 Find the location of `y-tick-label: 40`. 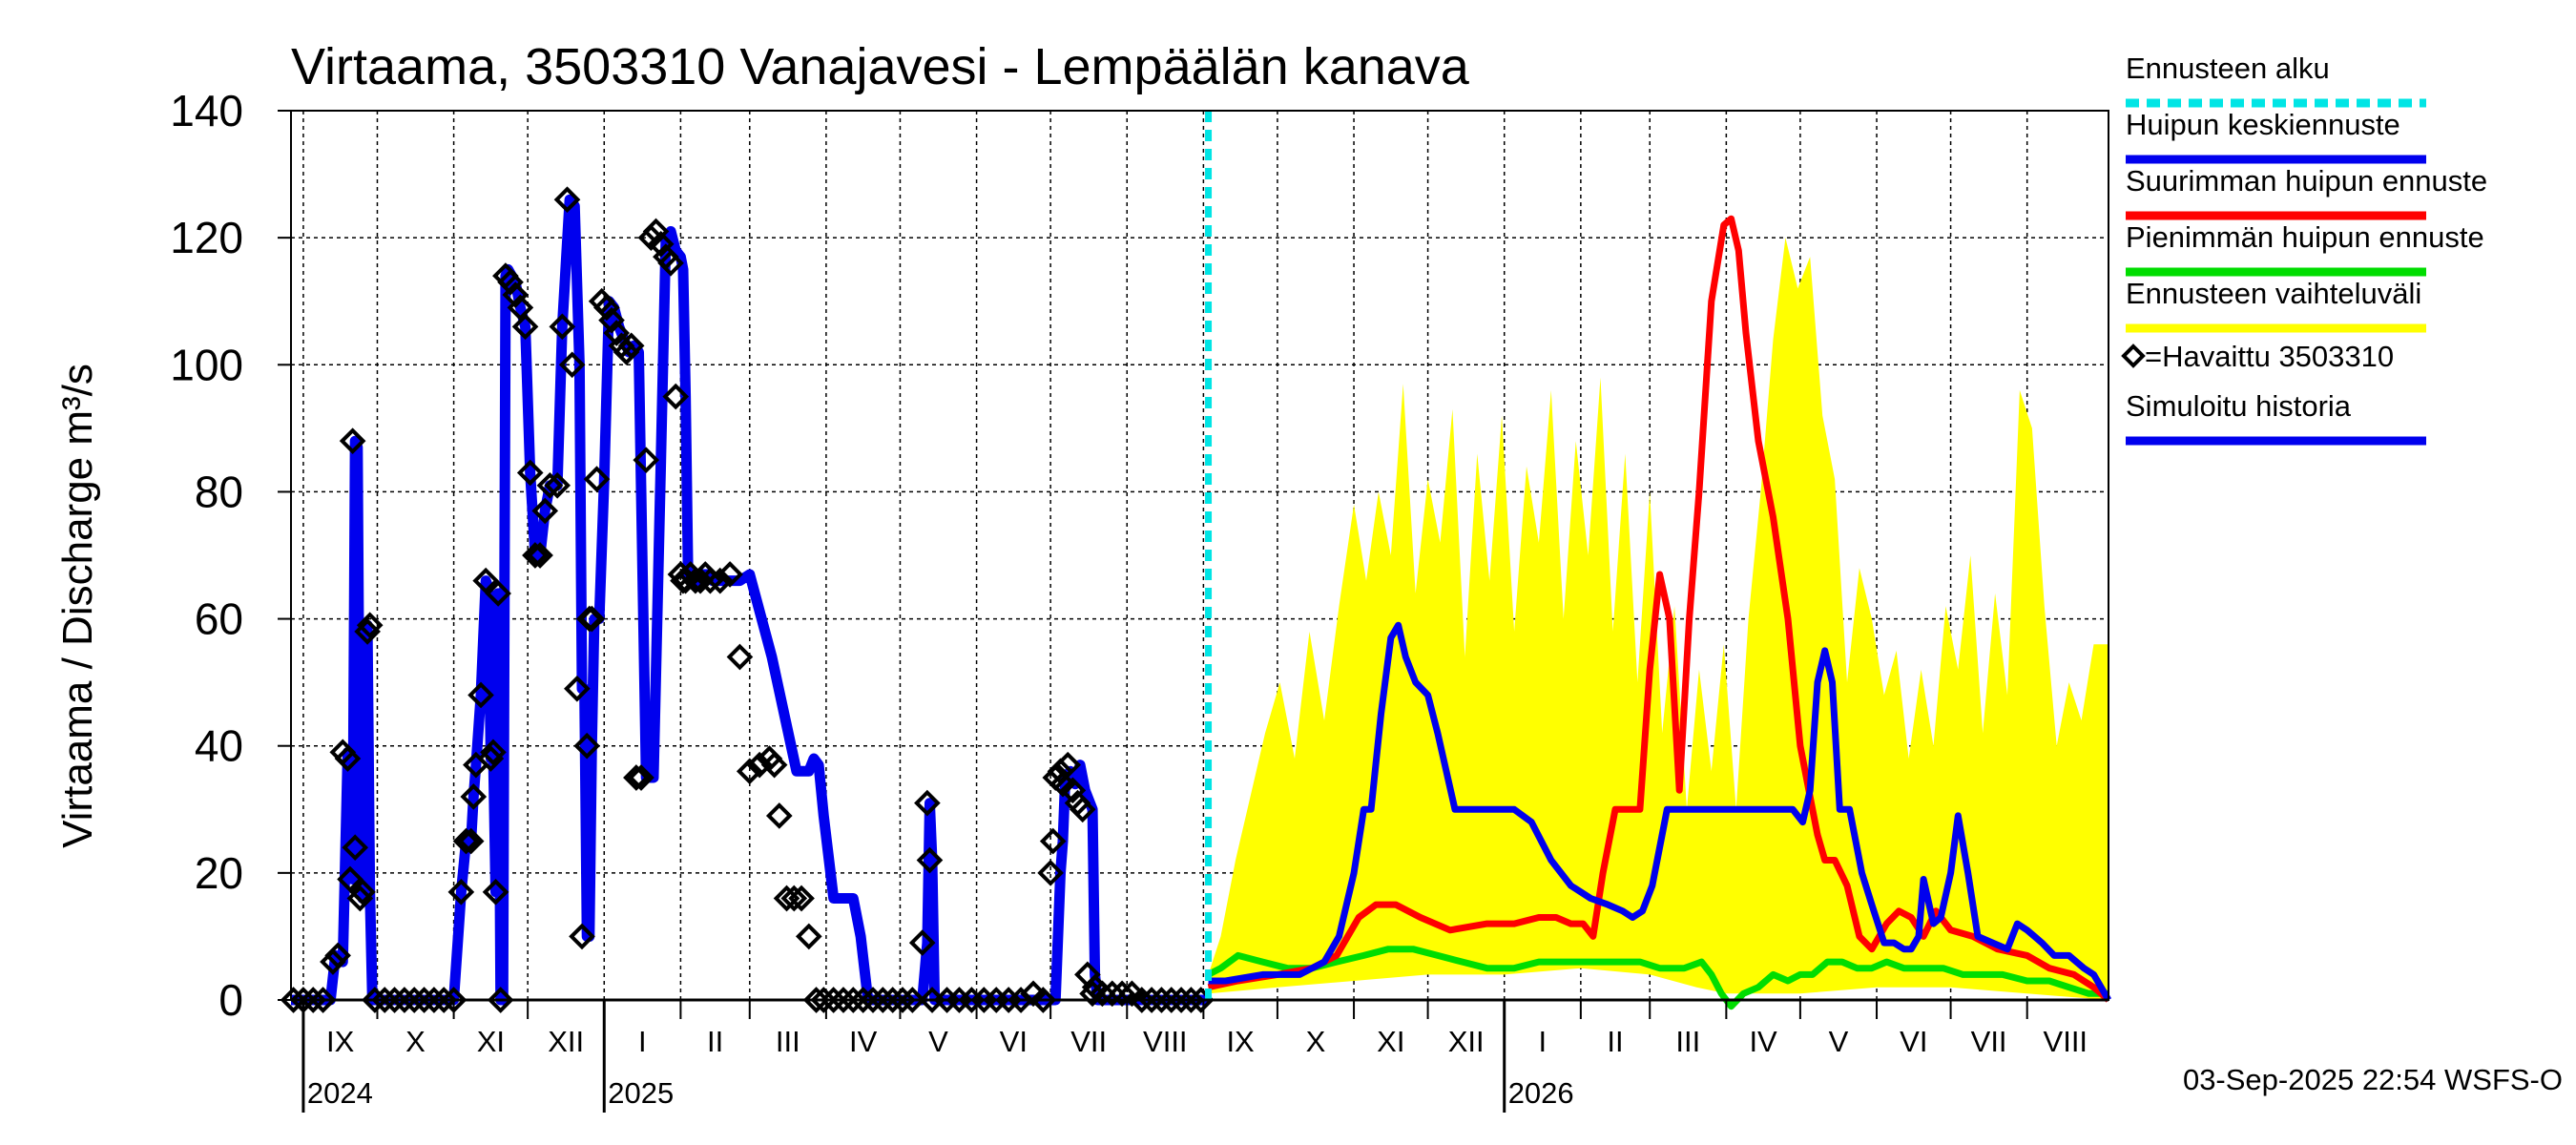

y-tick-label: 40 is located at coordinates (219, 746).